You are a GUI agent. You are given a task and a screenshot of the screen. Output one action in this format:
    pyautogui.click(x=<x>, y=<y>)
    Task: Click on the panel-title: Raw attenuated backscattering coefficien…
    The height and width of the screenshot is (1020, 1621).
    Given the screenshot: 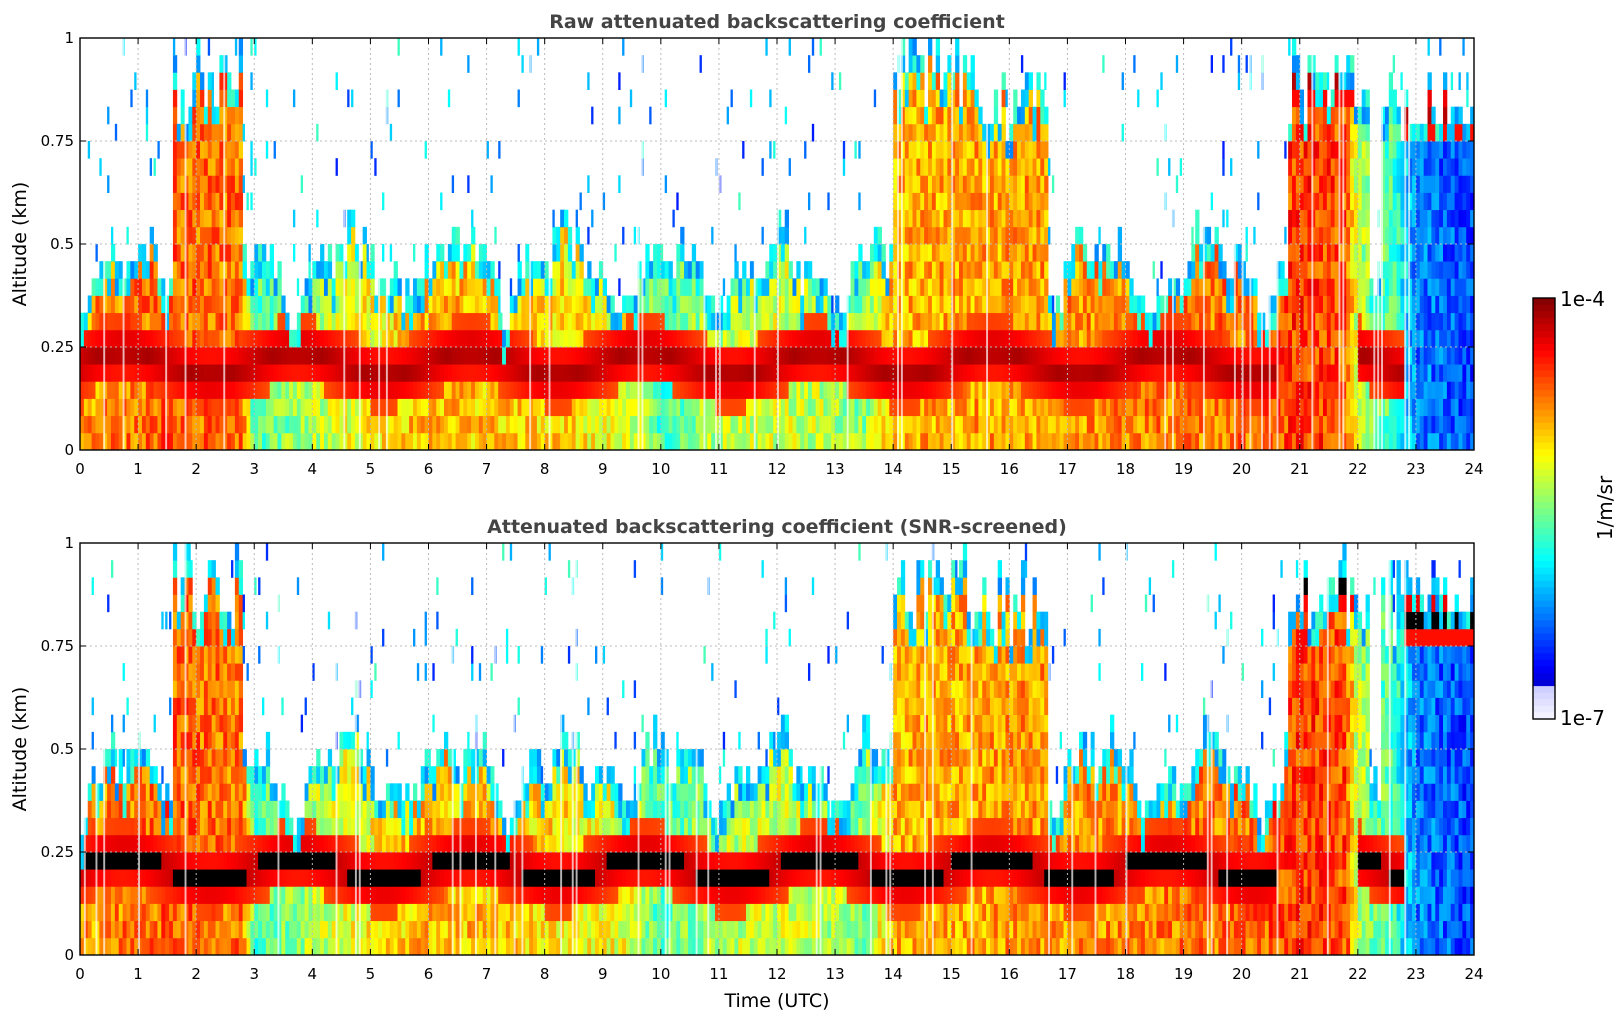 What is the action you would take?
    pyautogui.click(x=777, y=22)
    